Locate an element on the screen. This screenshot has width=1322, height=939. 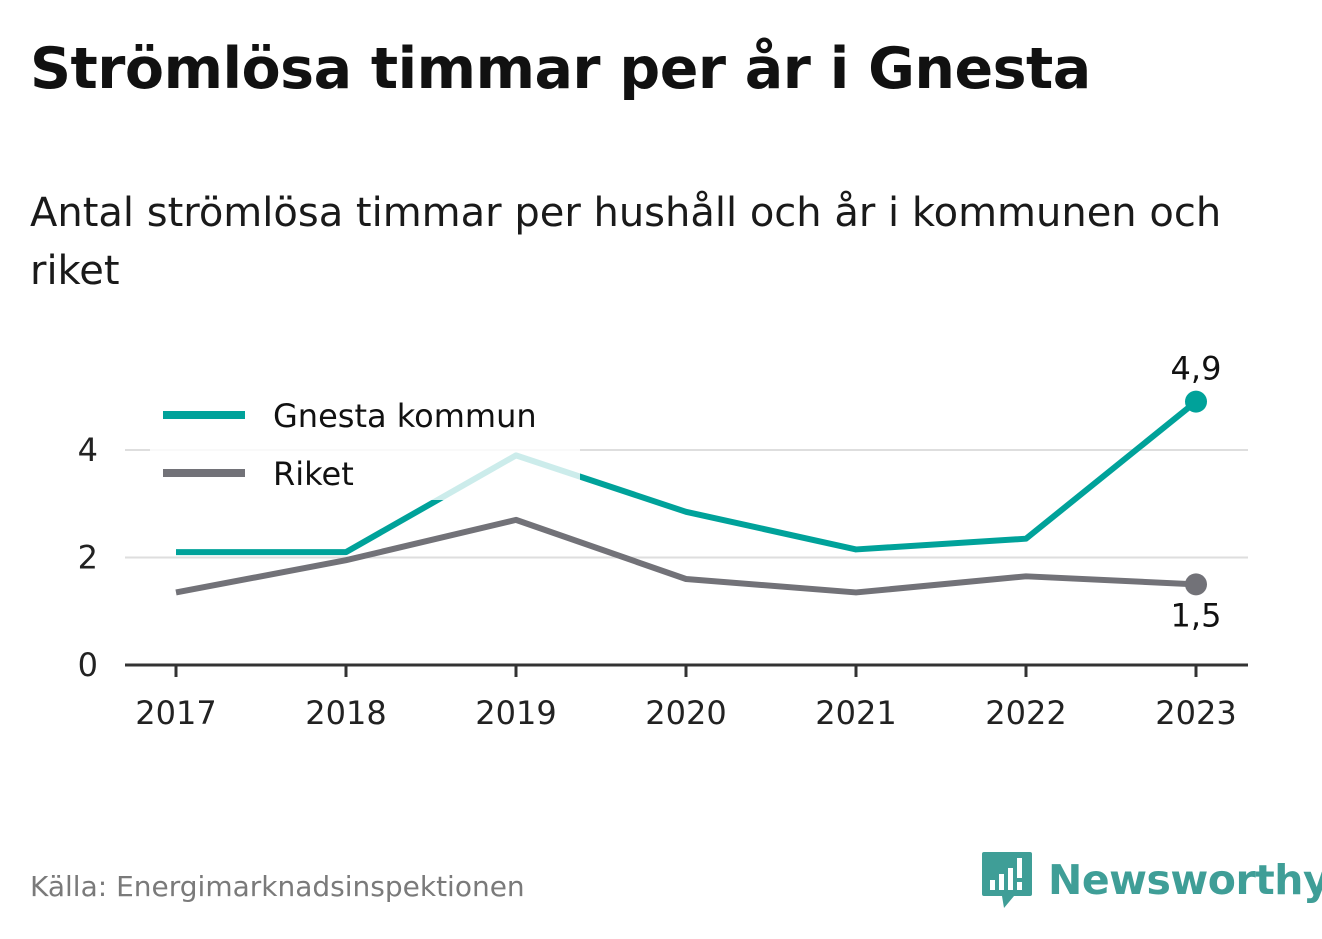
x-axis-ticks: 2017 2018 2019 2020 2021 2022 2023 is located at coordinates (686, 698).